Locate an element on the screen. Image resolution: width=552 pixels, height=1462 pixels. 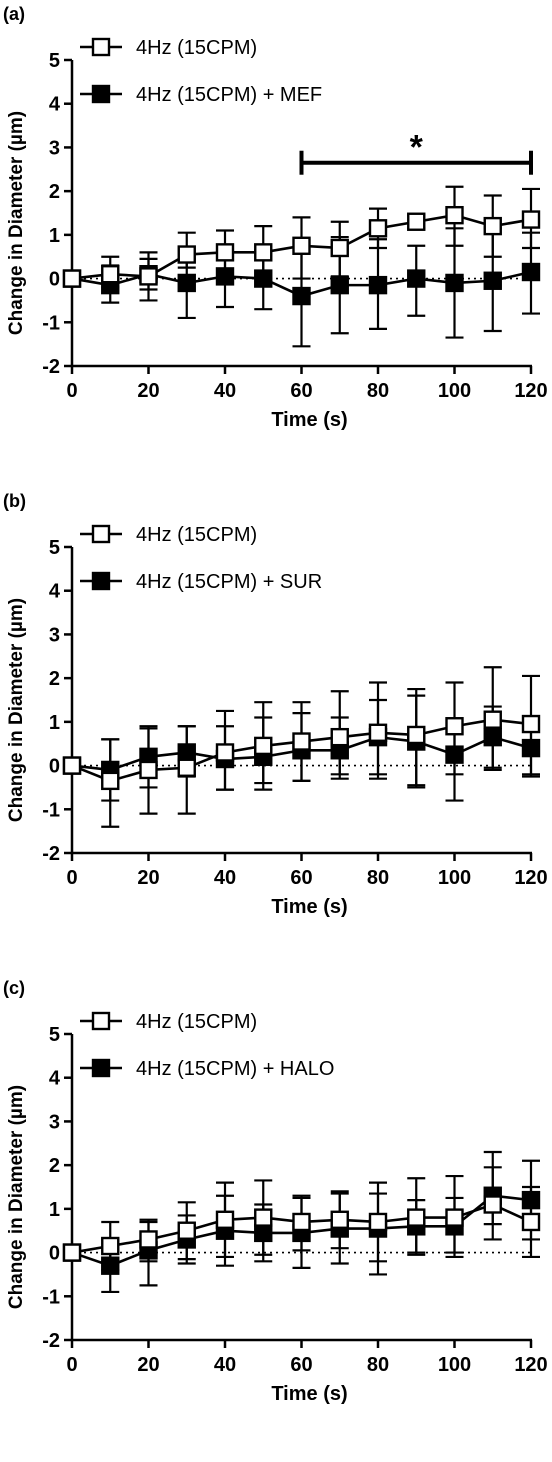
significance-star: * is located at coordinates (417, 148).